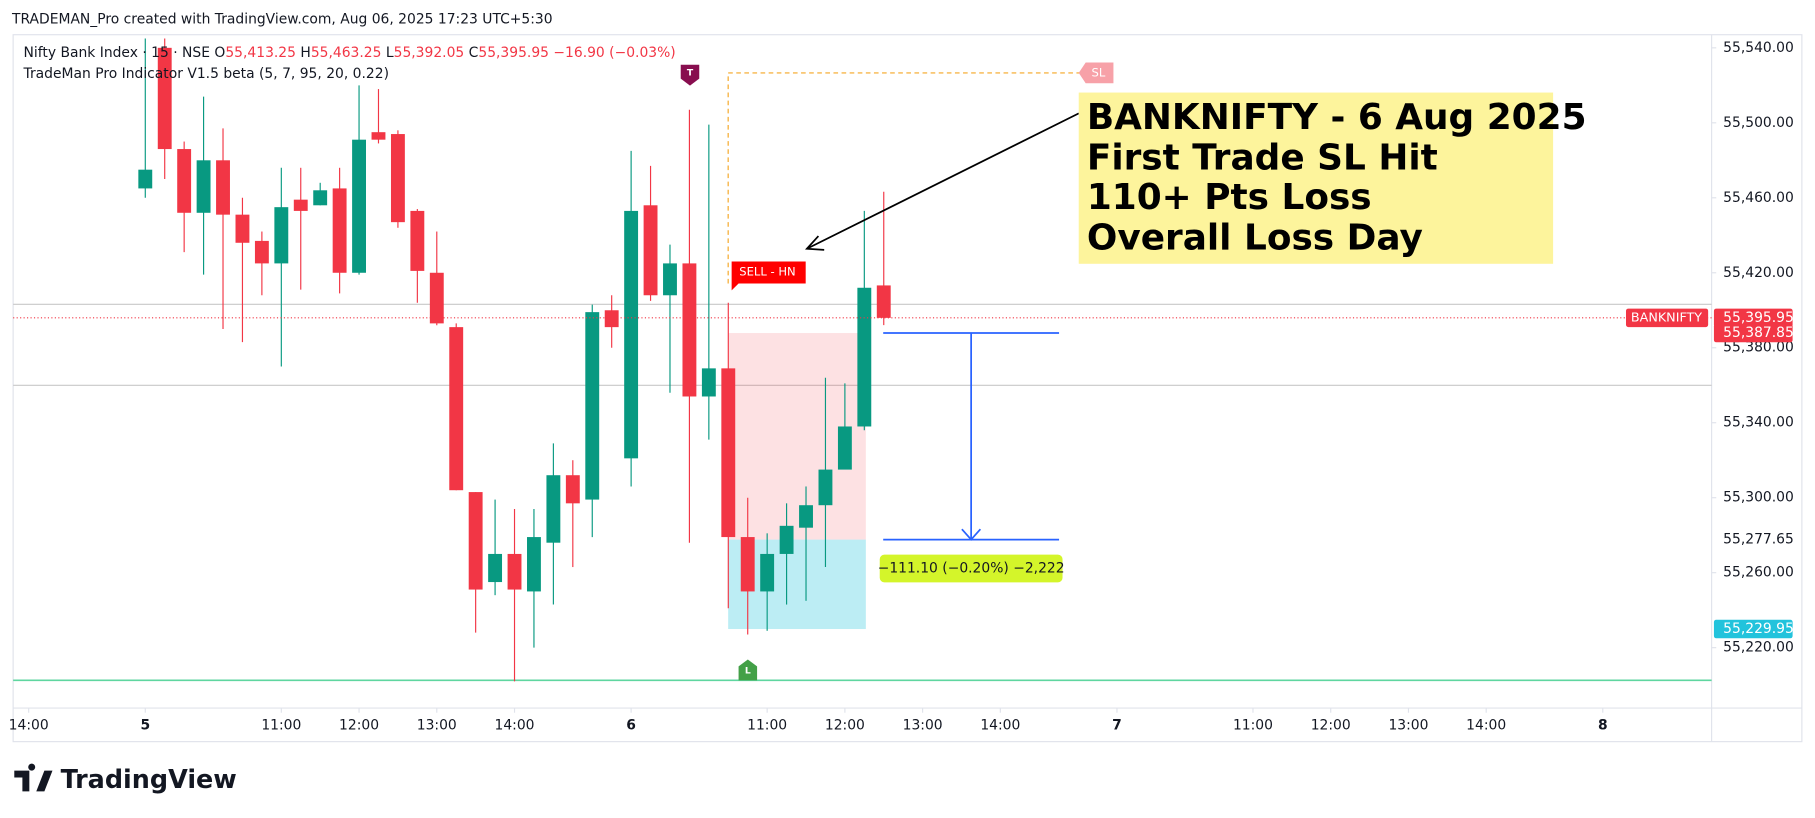 The image size is (1815, 818). I want to click on y-tick-label: 55,260.00, so click(1758, 573).